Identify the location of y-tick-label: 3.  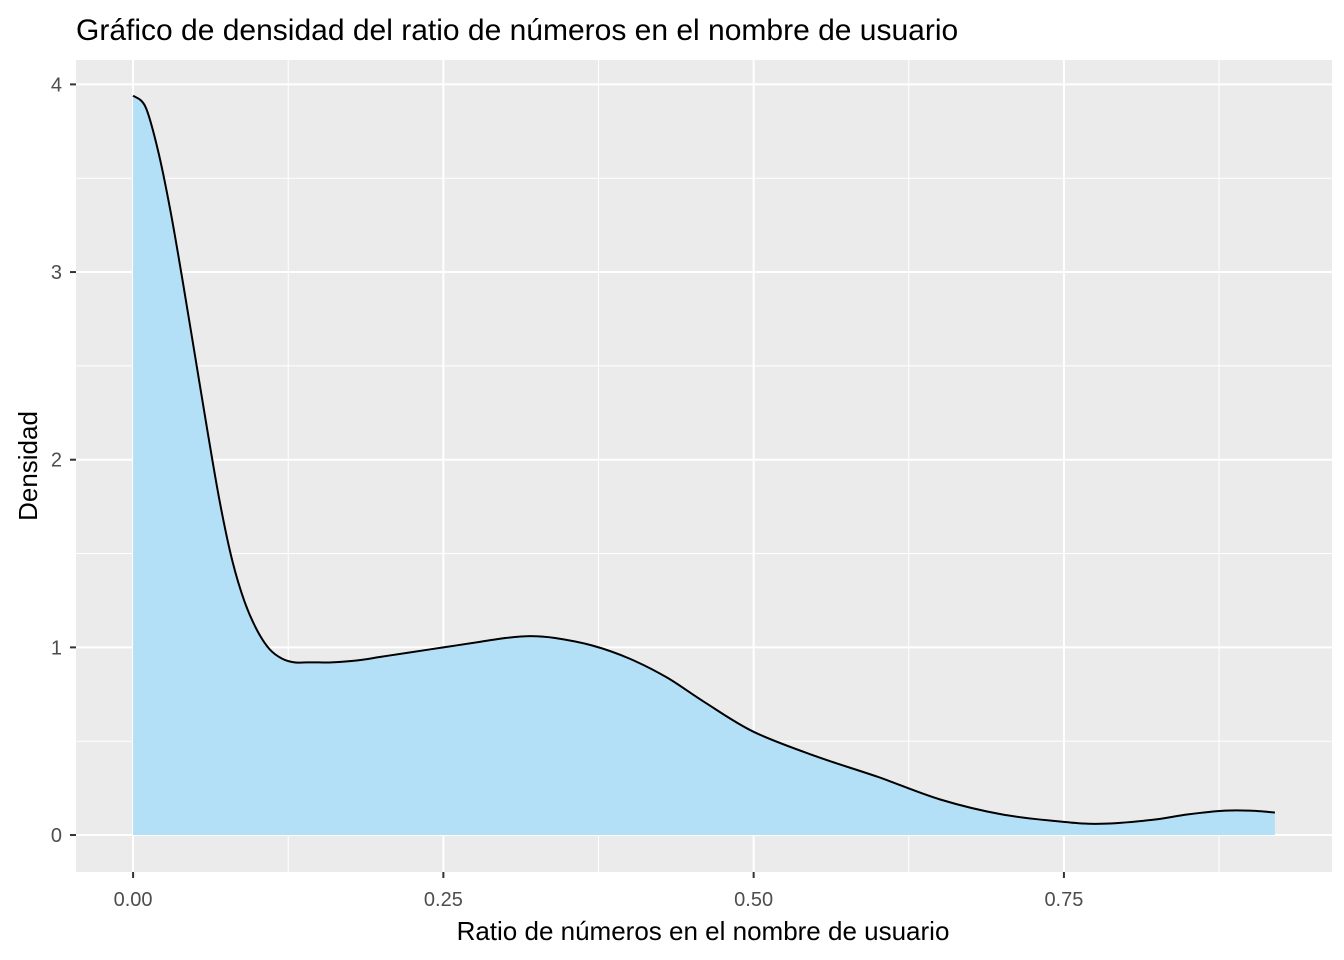
(56, 273).